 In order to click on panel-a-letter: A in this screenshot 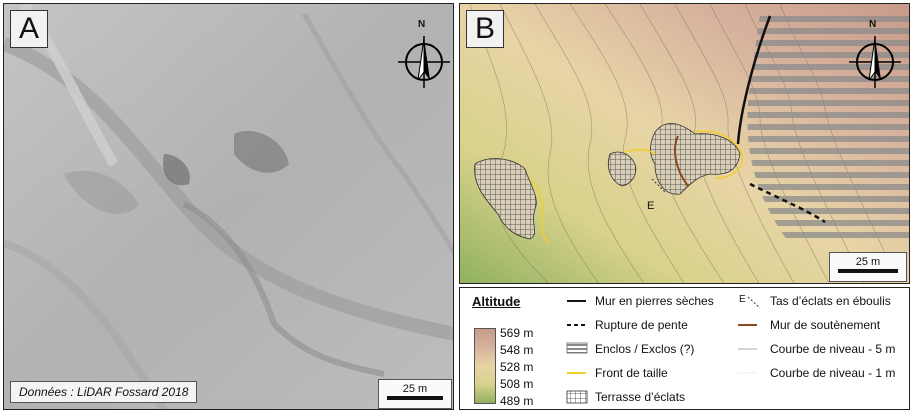, I will do `click(29, 29)`.